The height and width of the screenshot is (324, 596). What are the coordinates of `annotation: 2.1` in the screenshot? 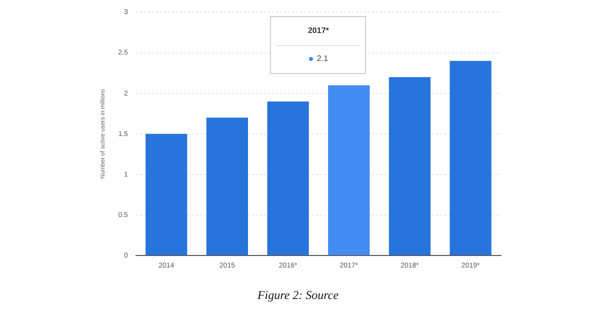 It's located at (322, 59).